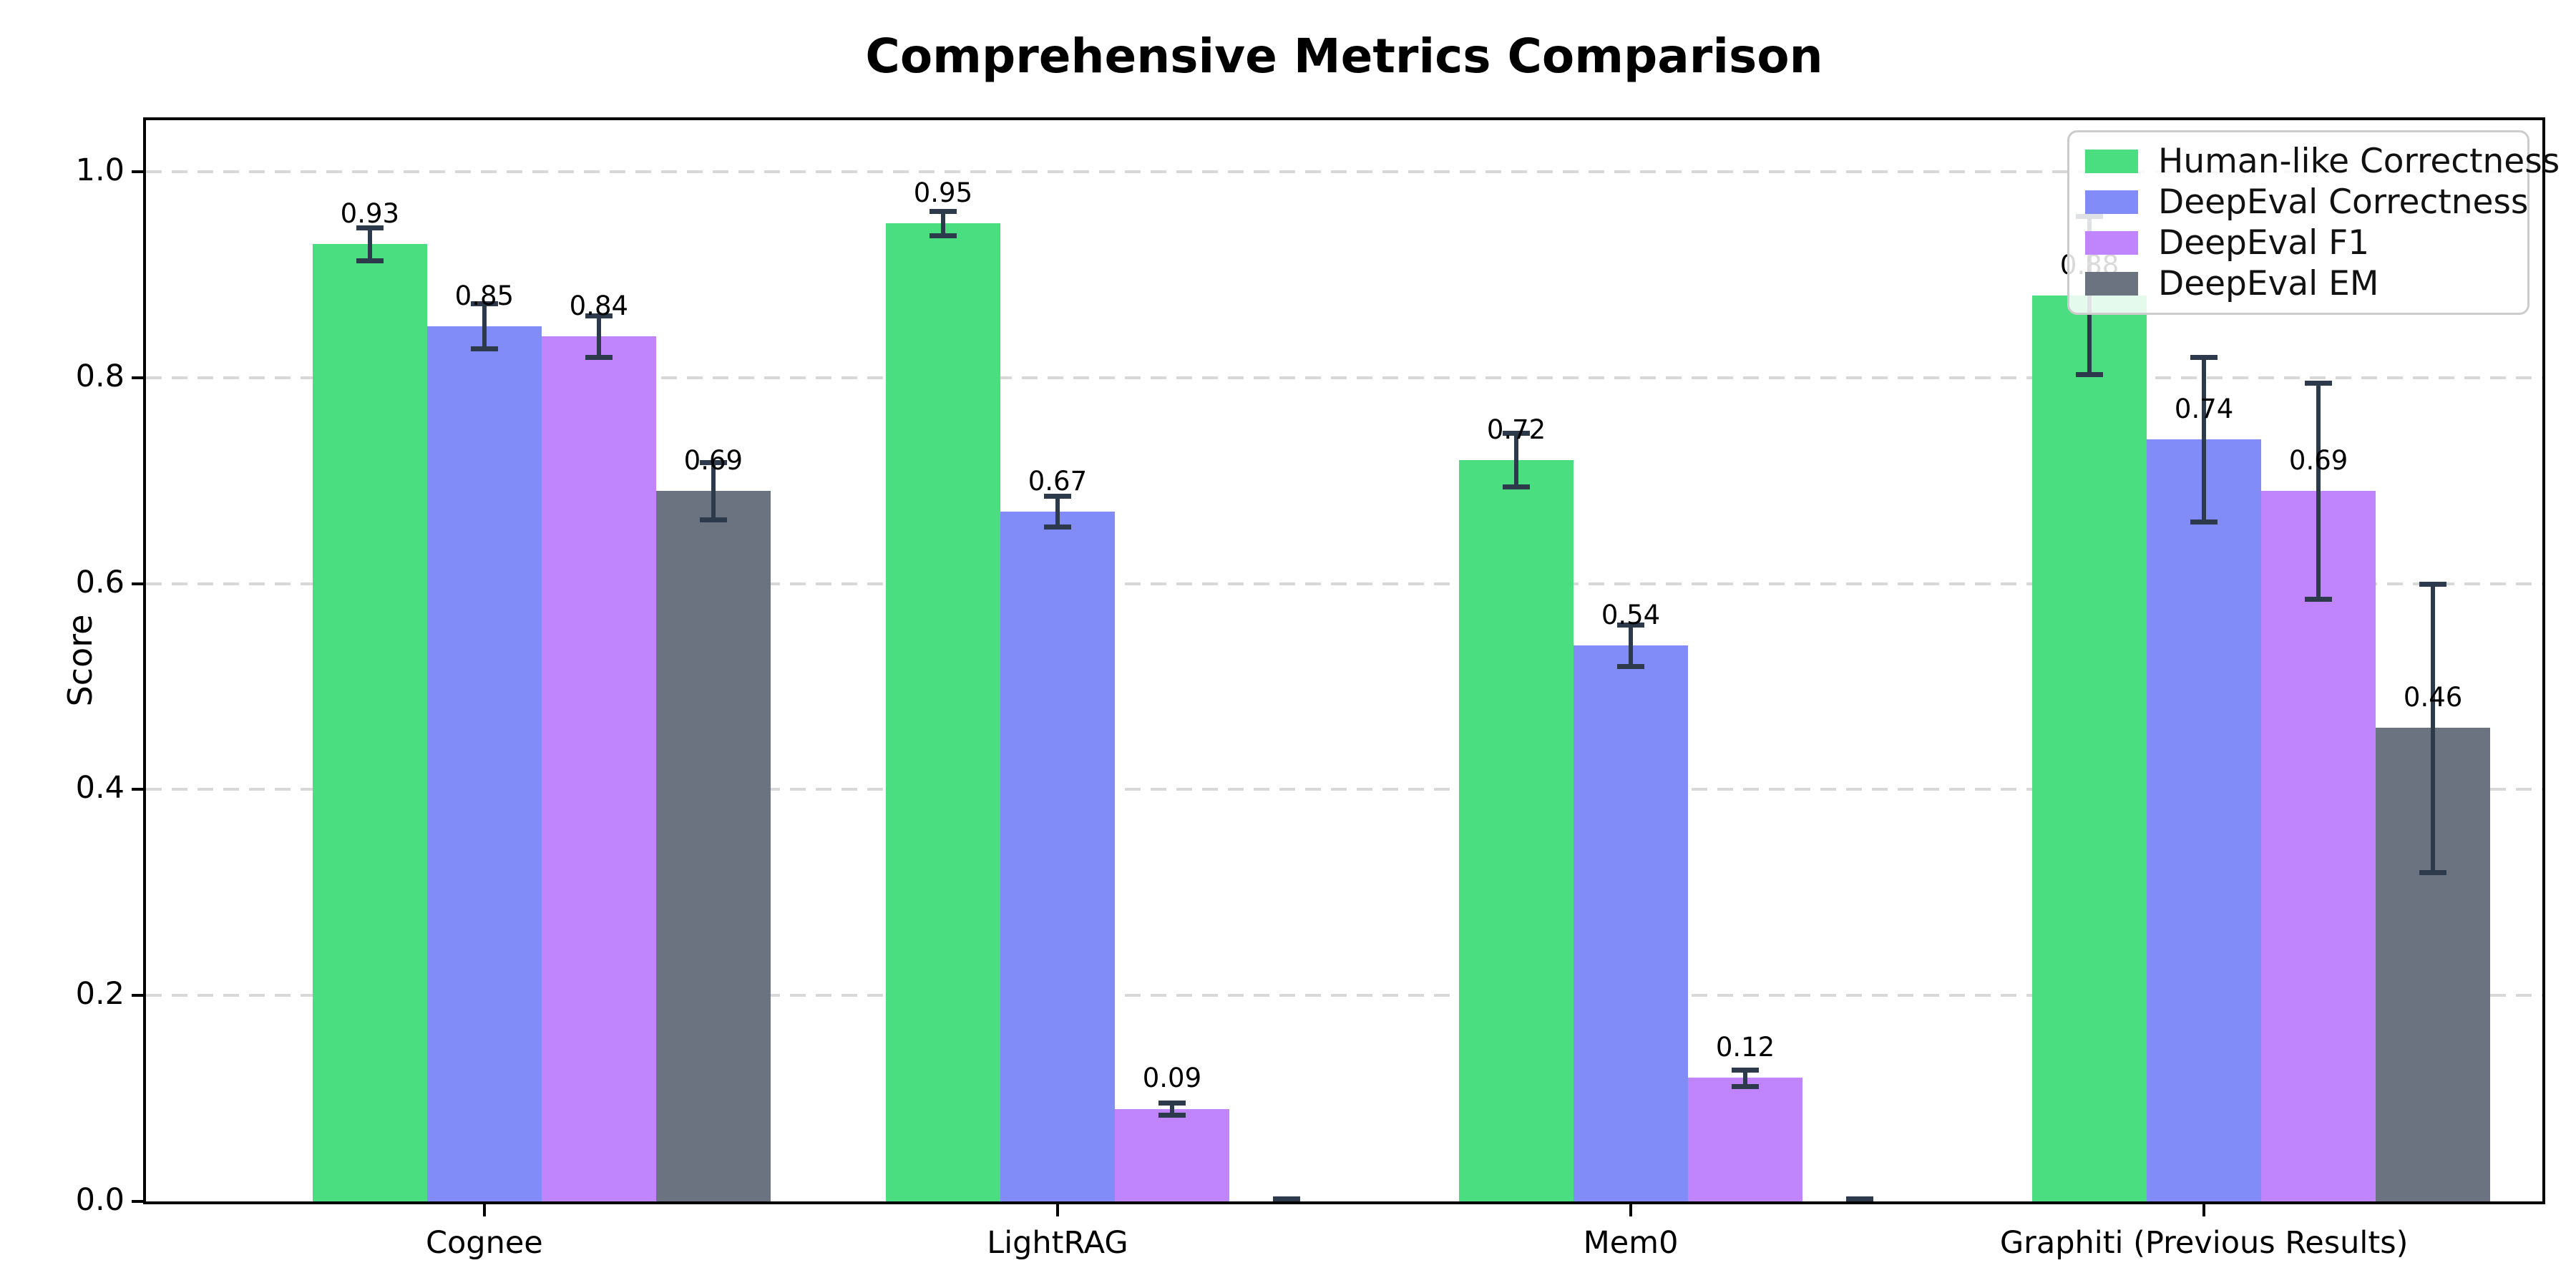  I want to click on bar-value-label: 0.95, so click(943, 192).